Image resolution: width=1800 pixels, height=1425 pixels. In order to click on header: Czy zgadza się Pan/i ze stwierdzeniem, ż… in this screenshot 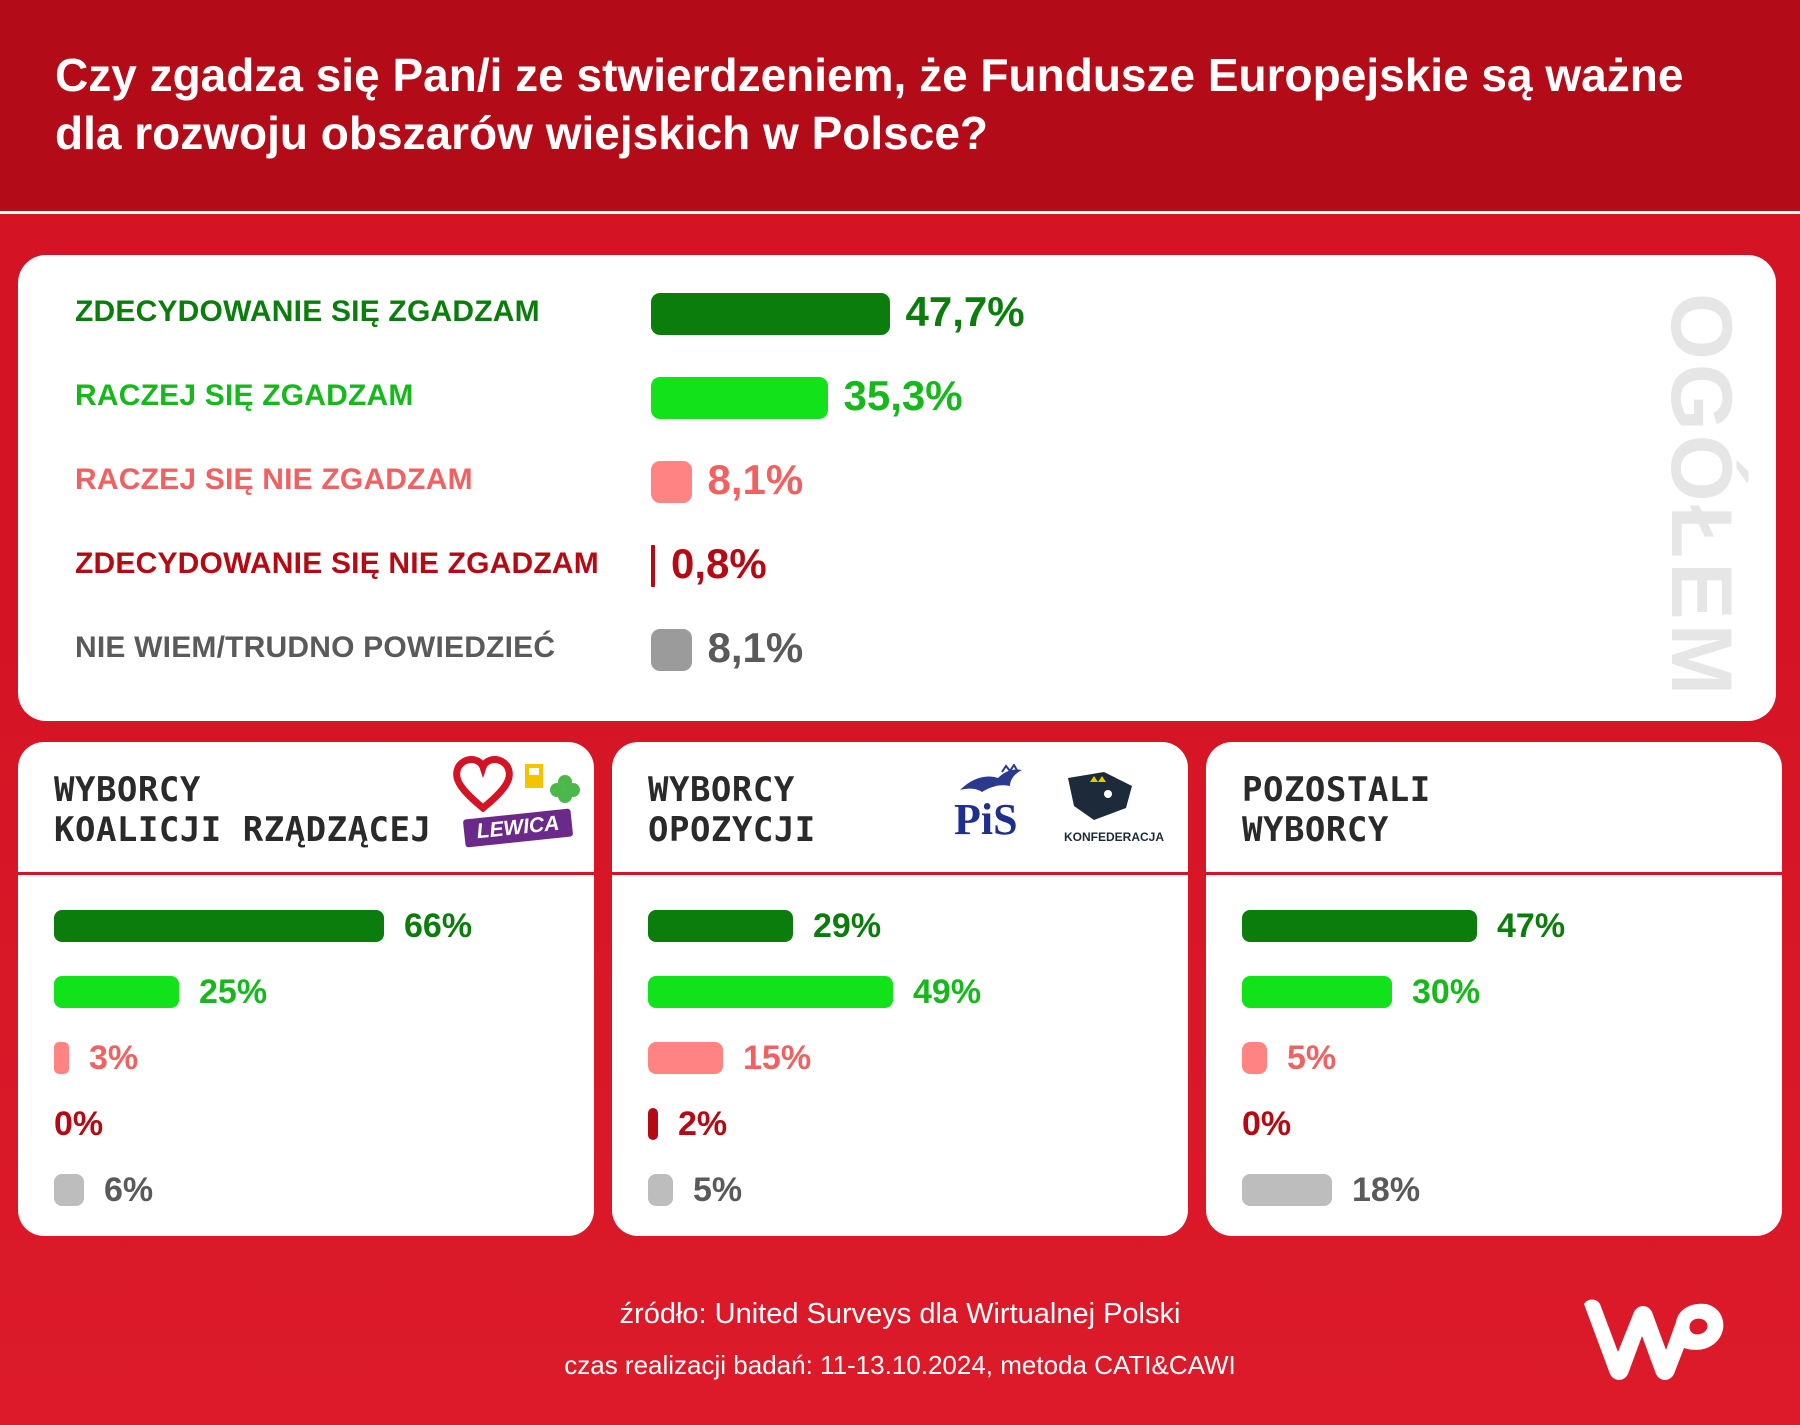, I will do `click(900, 106)`.